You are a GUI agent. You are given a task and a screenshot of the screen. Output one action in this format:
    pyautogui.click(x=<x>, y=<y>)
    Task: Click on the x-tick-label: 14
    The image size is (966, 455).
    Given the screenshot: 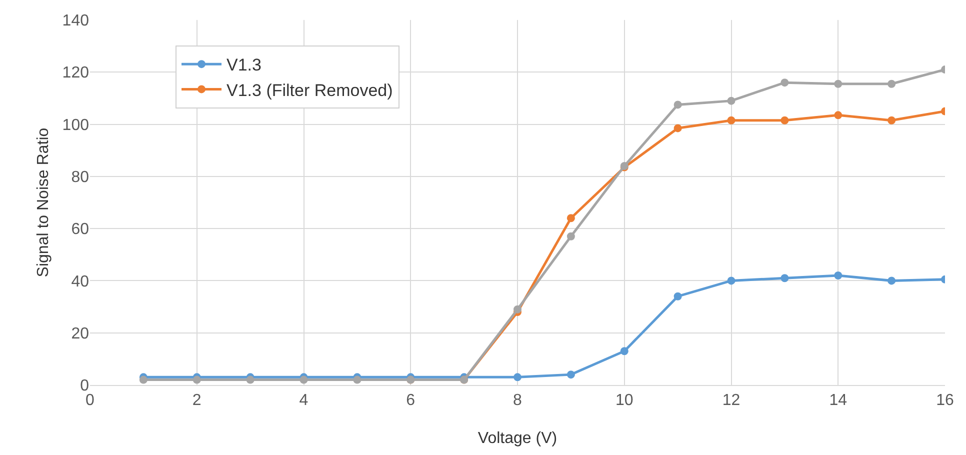 What is the action you would take?
    pyautogui.click(x=838, y=401)
    